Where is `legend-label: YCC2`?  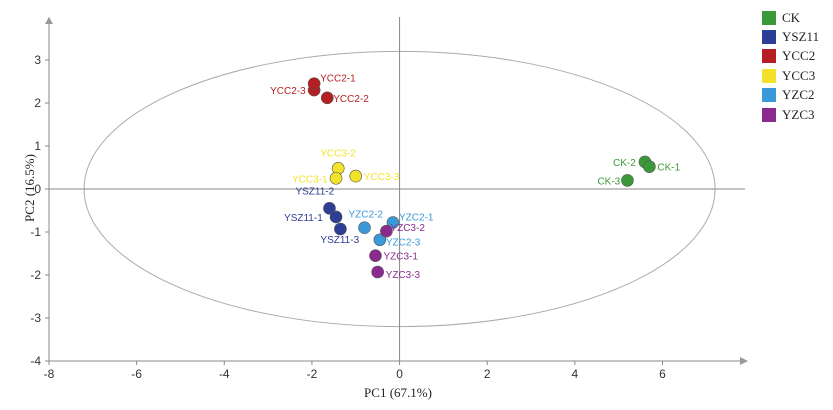 legend-label: YCC2 is located at coordinates (799, 56).